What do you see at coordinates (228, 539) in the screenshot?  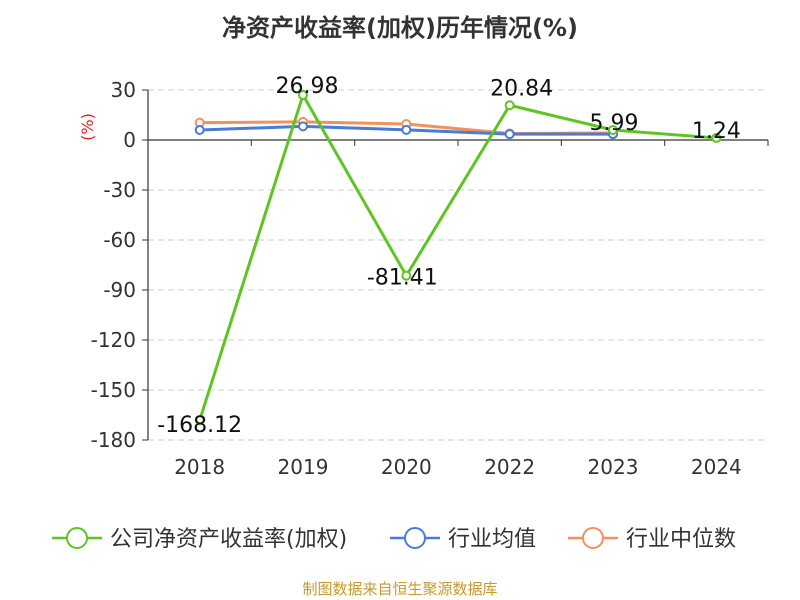 I see `legend-label: 公司净资产收益率(加权)` at bounding box center [228, 539].